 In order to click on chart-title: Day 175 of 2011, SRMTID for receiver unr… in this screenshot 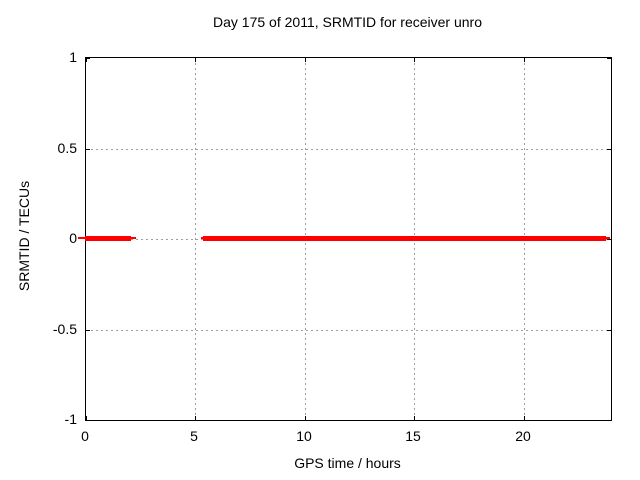, I will do `click(347, 22)`.